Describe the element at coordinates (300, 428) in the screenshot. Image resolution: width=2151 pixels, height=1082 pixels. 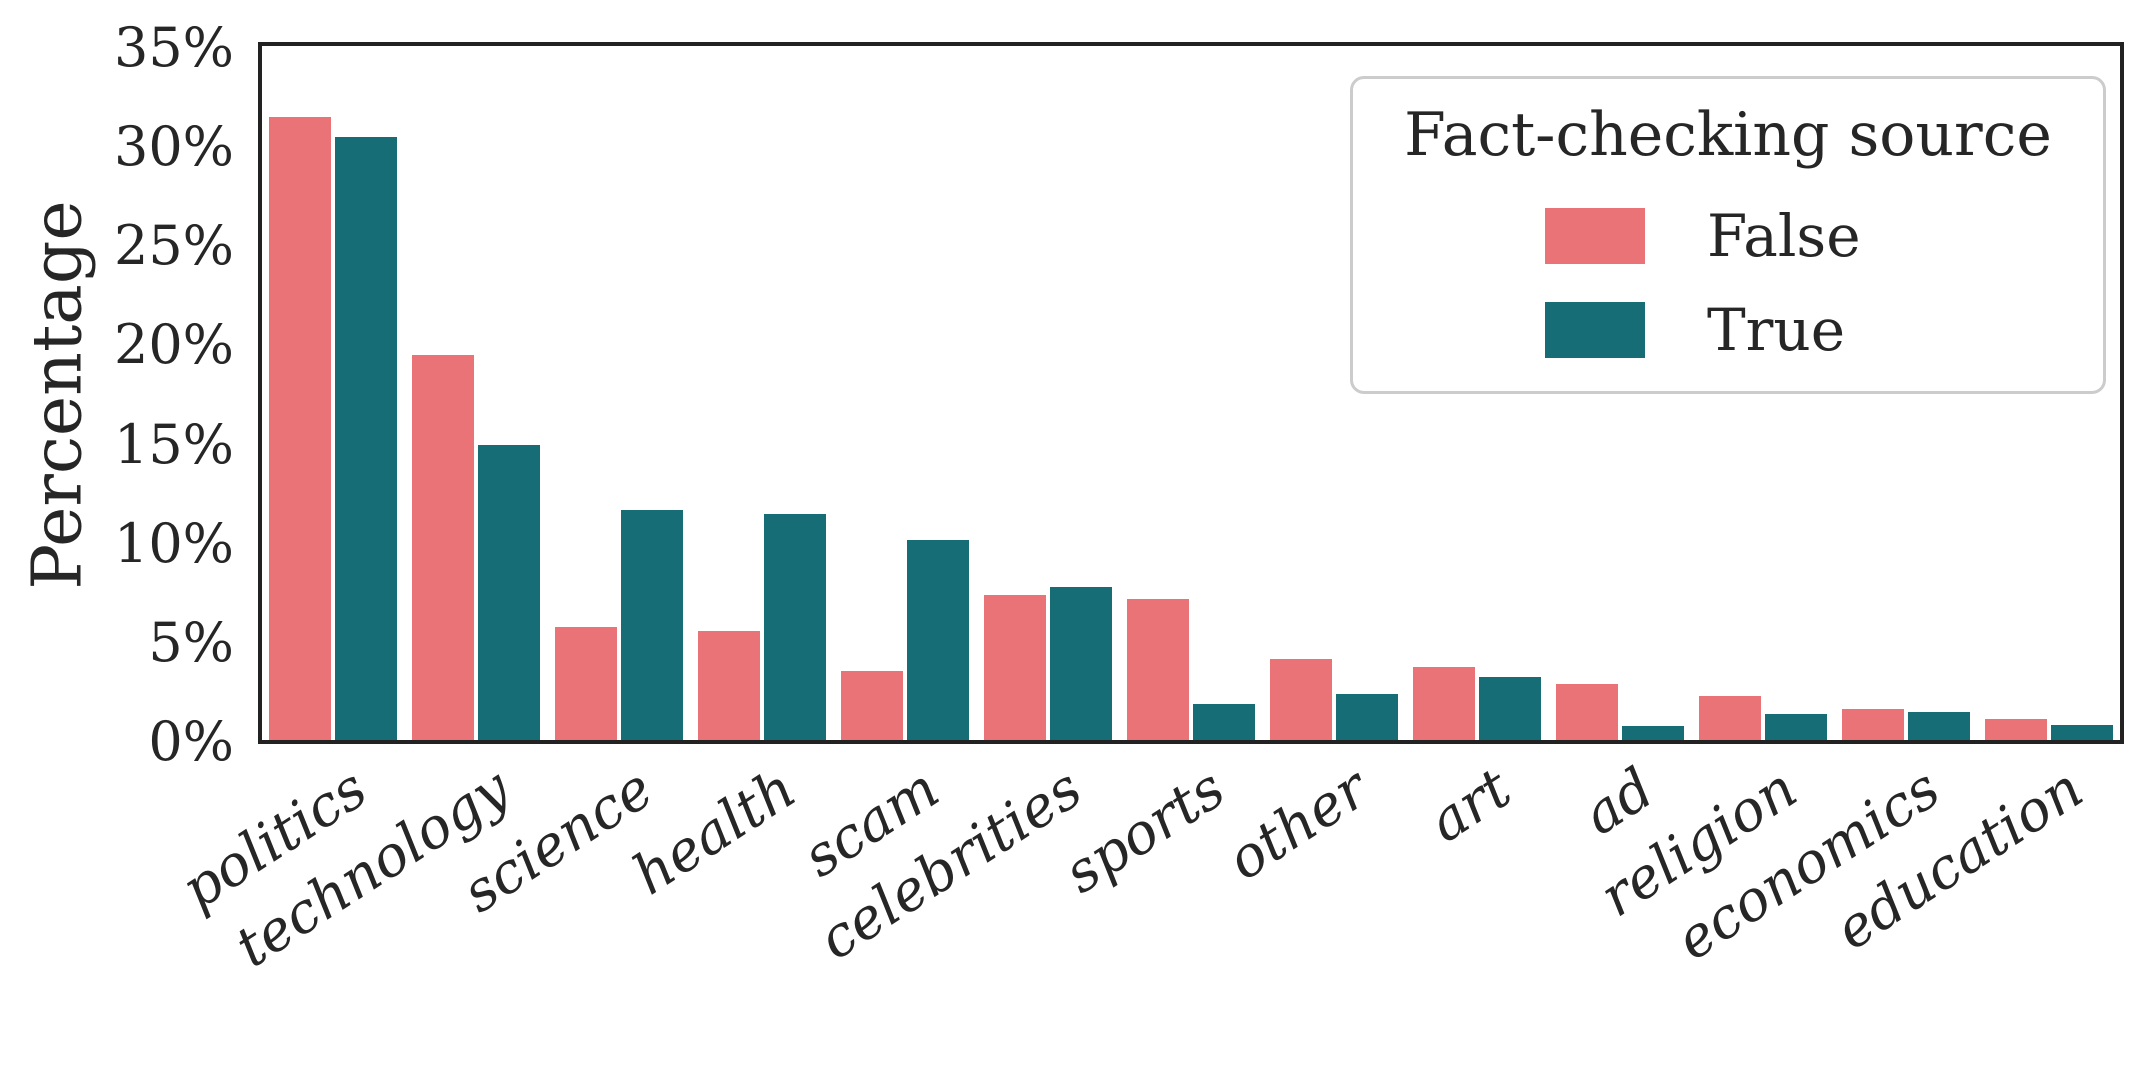
I see `bar-politics-false` at that location.